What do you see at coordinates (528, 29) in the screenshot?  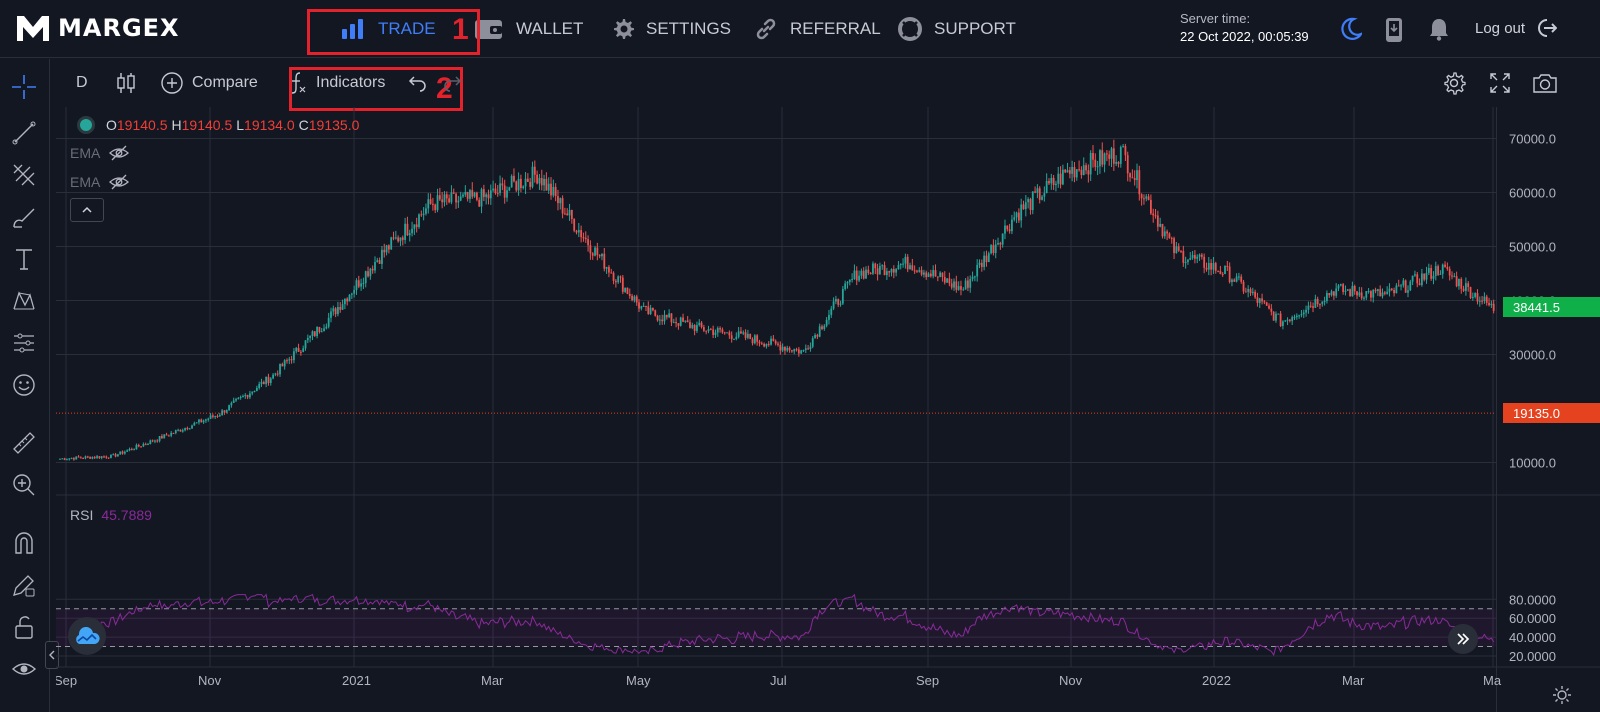 I see `nav-wallet: WALLET` at bounding box center [528, 29].